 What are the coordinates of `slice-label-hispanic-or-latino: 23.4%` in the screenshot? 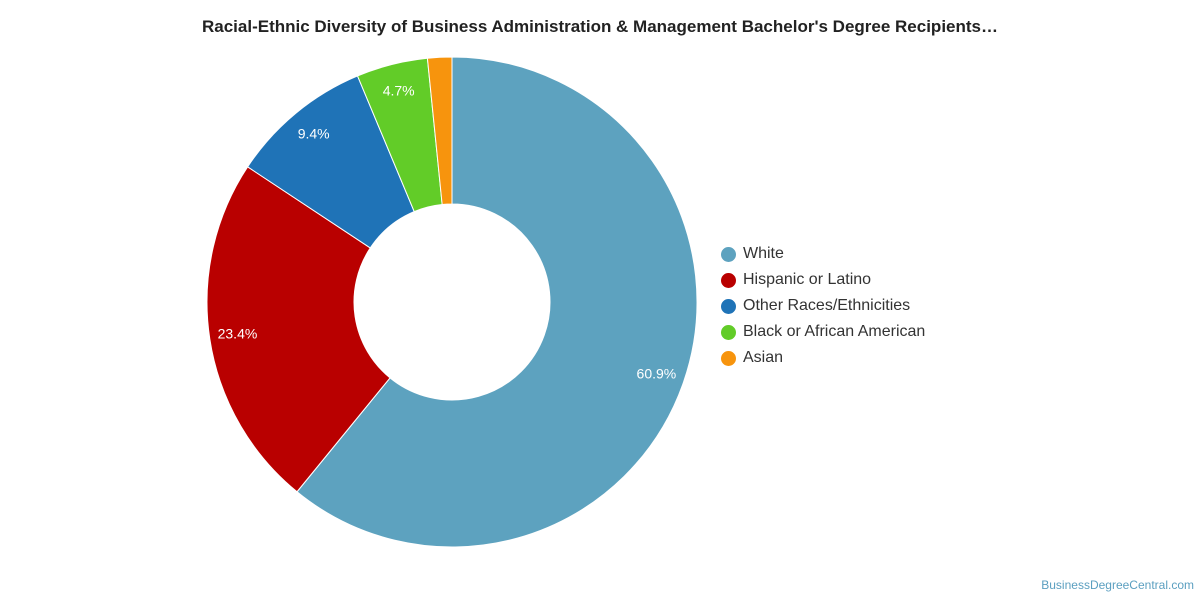 It's located at (238, 333).